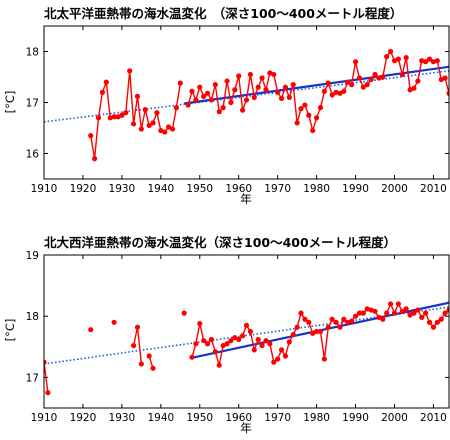 The image size is (450, 440). What do you see at coordinates (316, 189) in the screenshot?
I see `x-tick-label: 1980` at bounding box center [316, 189].